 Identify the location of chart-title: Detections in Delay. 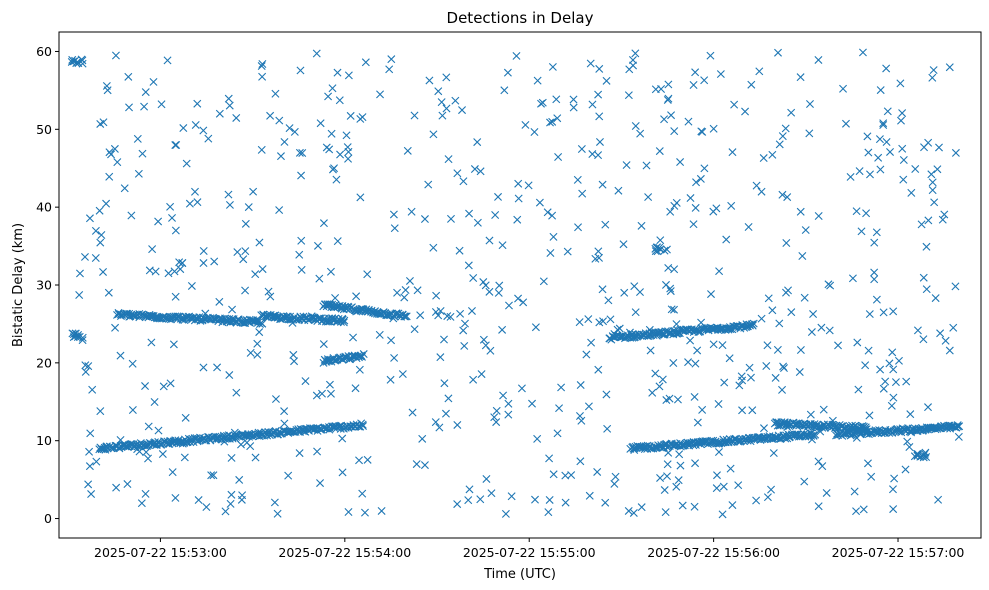
(520, 18).